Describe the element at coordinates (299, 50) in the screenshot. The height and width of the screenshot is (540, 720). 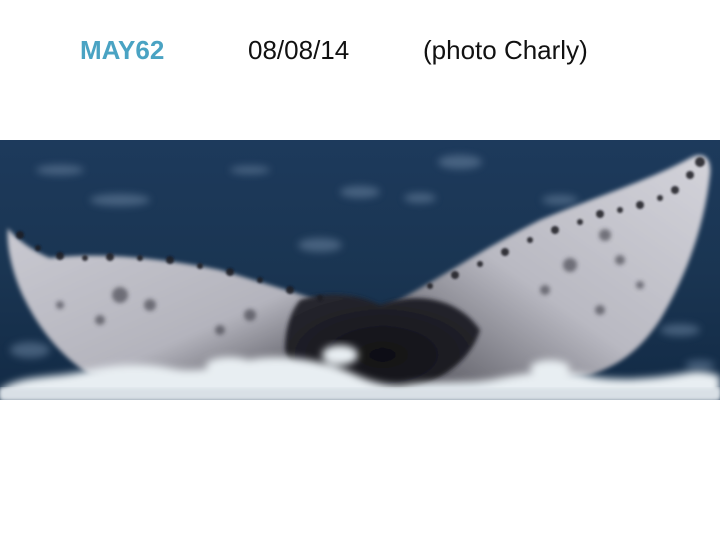
I see `sighting-date: 08/08/14` at that location.